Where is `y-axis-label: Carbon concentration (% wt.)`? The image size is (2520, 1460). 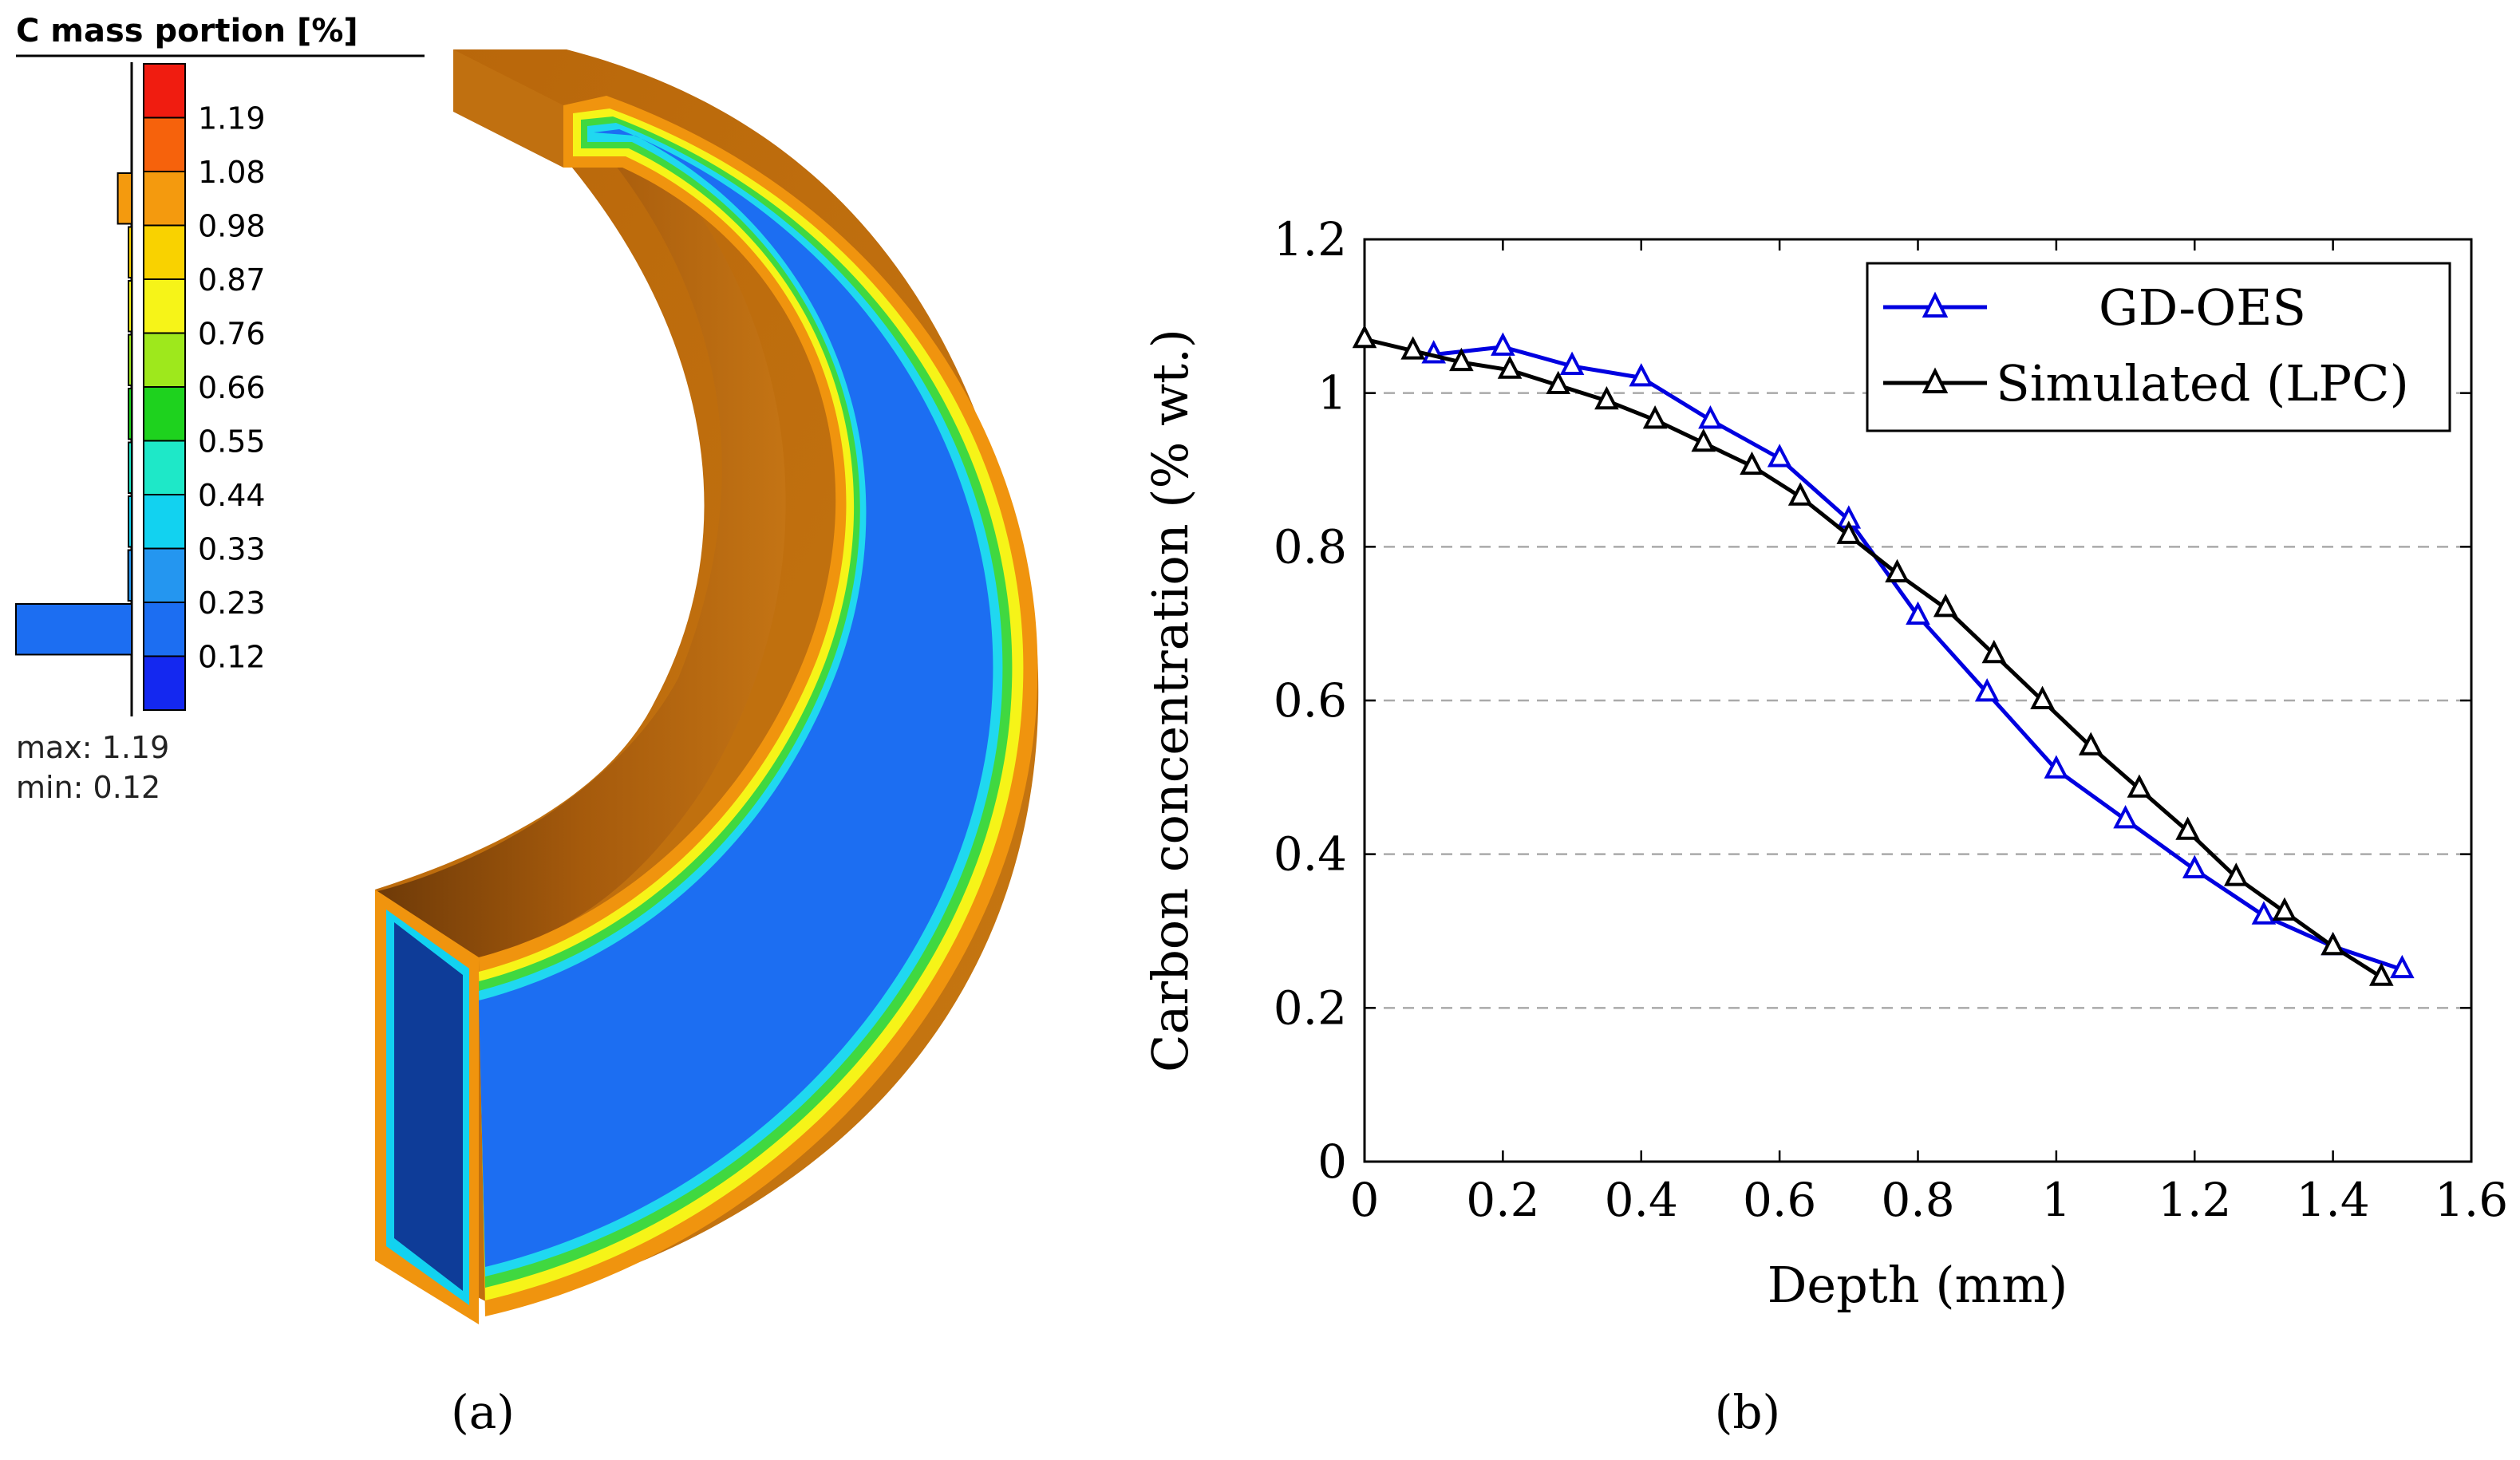 y-axis-label: Carbon concentration (% wt.) is located at coordinates (1170, 700).